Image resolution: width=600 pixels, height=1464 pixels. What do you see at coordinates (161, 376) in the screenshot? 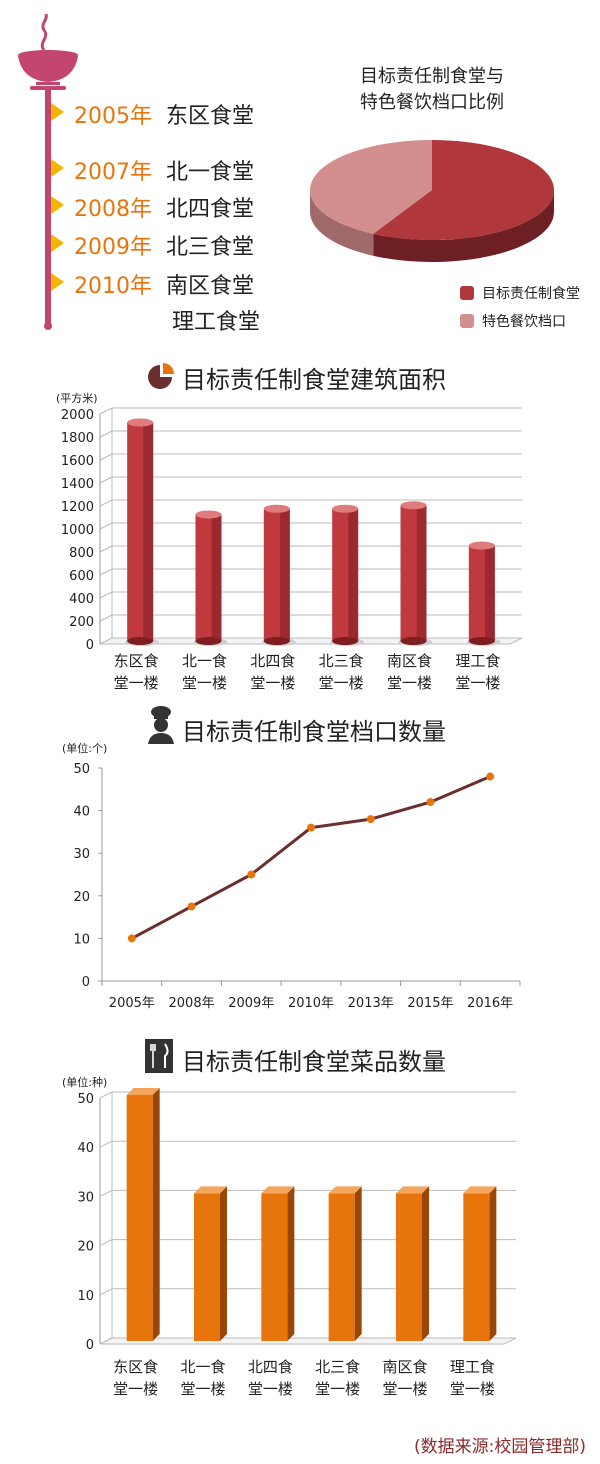
I see `pie-icon` at bounding box center [161, 376].